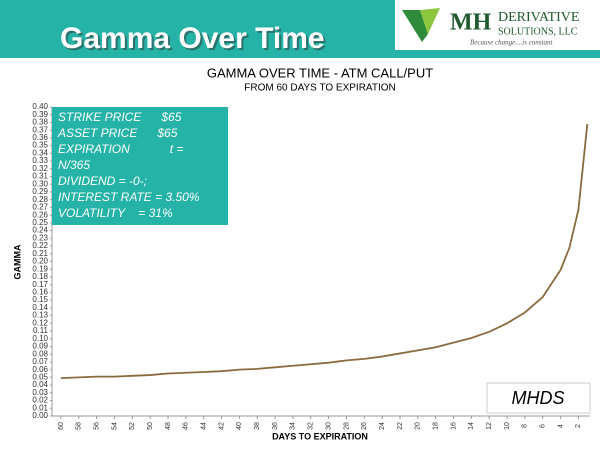 The height and width of the screenshot is (450, 600). What do you see at coordinates (40, 346) in the screenshot?
I see `y-tick-label: 0.09` at bounding box center [40, 346].